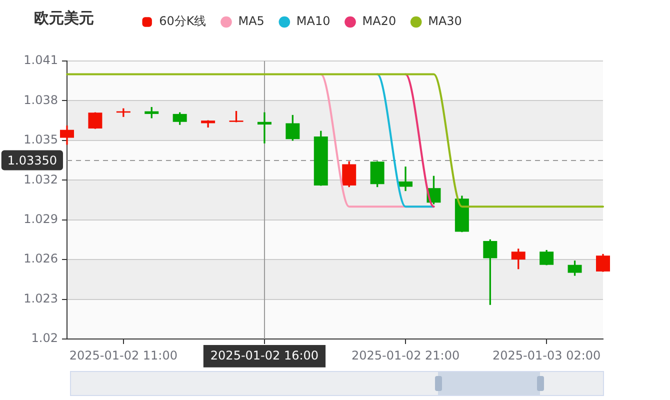 The width and height of the screenshot is (670, 400). Describe the element at coordinates (41, 298) in the screenshot. I see `y-tick-label: 1.023` at that location.